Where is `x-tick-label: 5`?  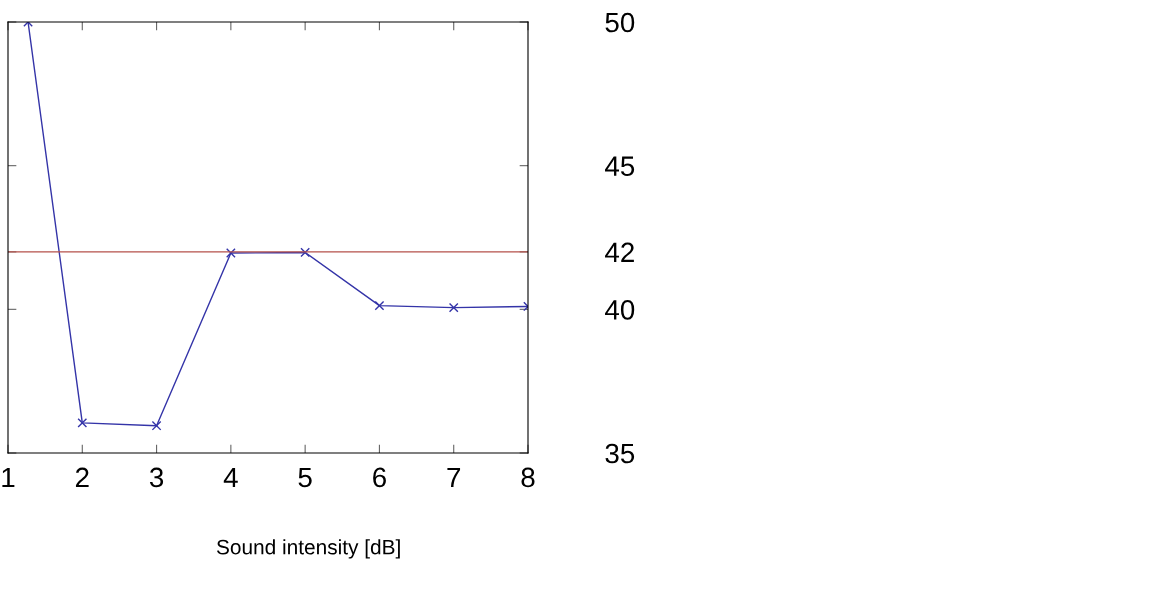
x-tick-label: 5 is located at coordinates (305, 477).